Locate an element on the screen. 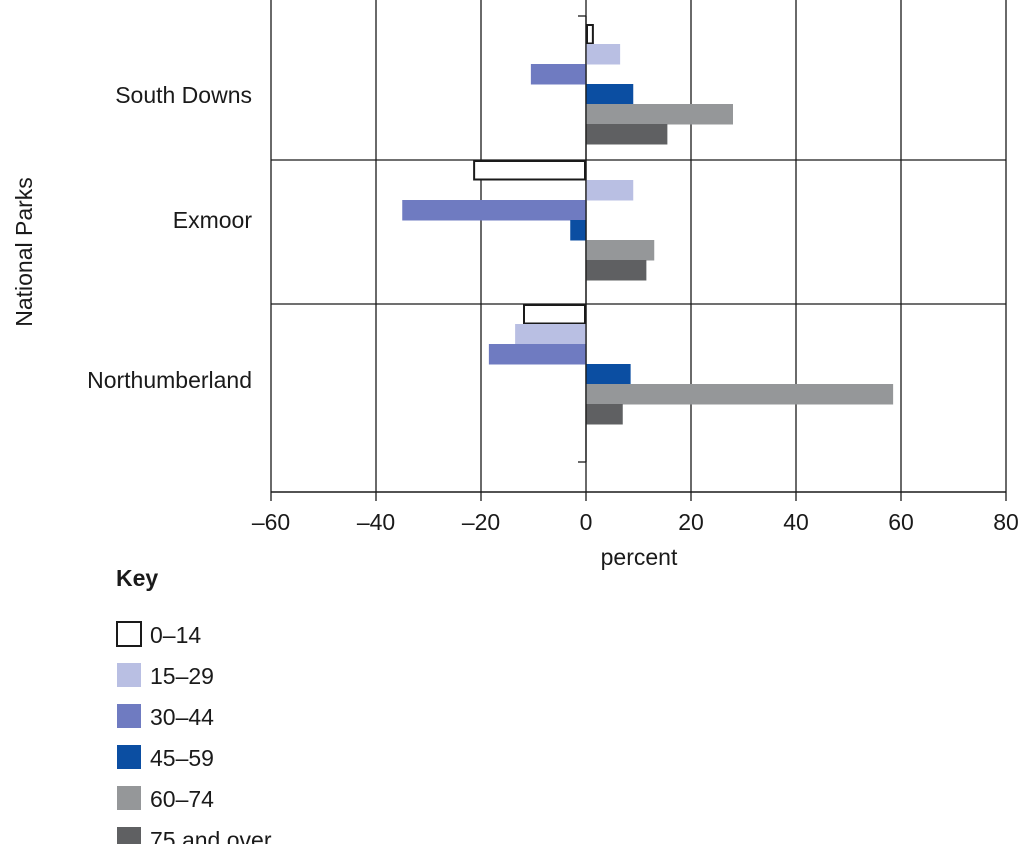 This screenshot has width=1028, height=844. x-tick-label: 80 is located at coordinates (1006, 522).